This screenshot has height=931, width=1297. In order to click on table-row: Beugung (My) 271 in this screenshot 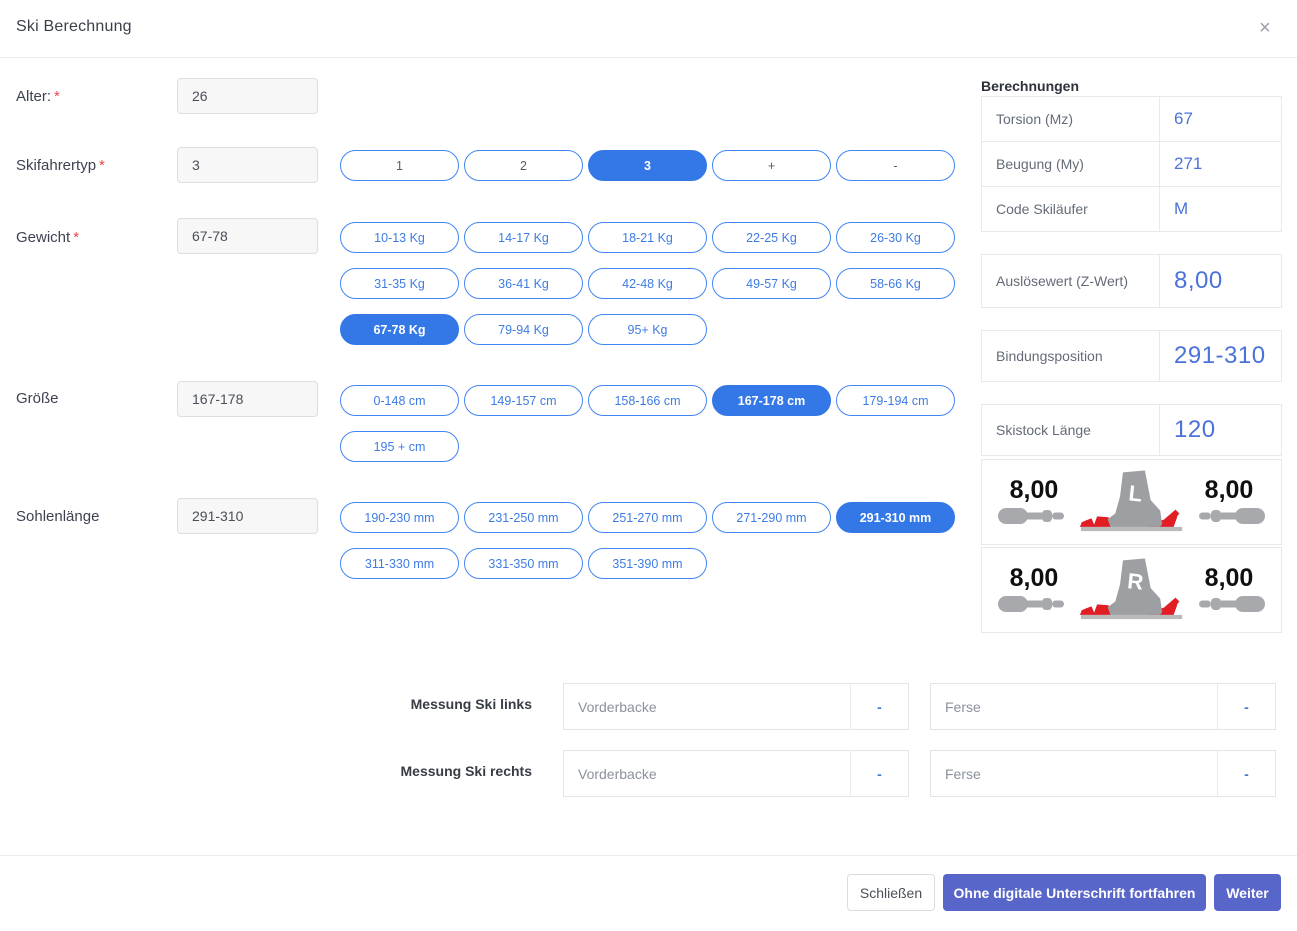, I will do `click(1131, 164)`.